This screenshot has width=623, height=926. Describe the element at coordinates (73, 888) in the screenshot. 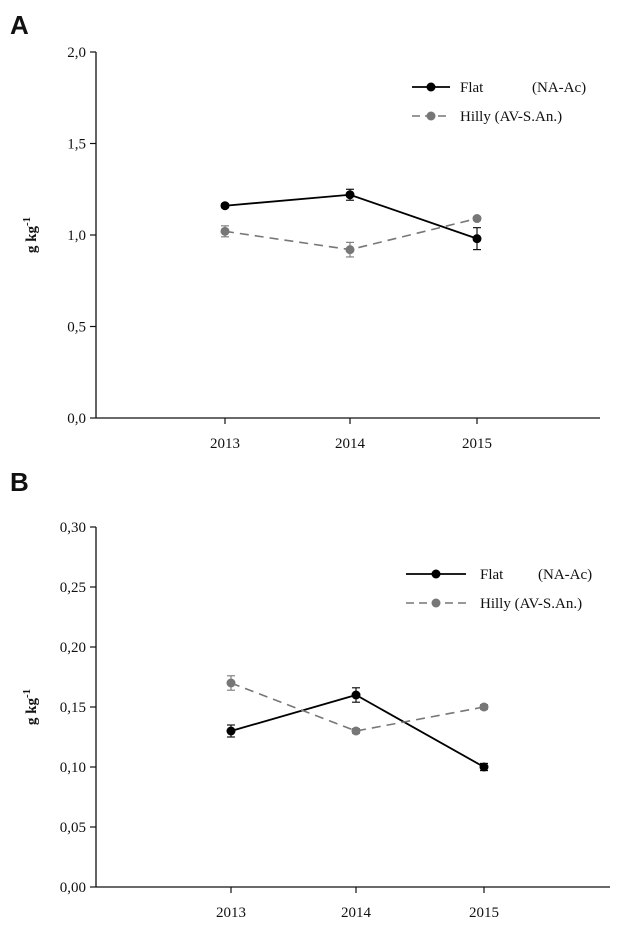

I see `y-tick-label: 0,00` at that location.